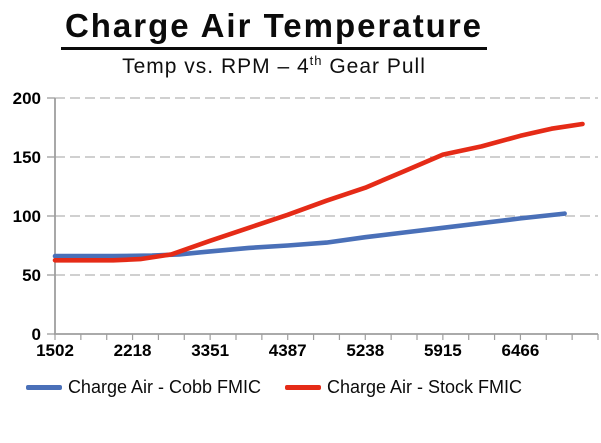 Image resolution: width=601 pixels, height=443 pixels. I want to click on y-tick-label: 100, so click(27, 216).